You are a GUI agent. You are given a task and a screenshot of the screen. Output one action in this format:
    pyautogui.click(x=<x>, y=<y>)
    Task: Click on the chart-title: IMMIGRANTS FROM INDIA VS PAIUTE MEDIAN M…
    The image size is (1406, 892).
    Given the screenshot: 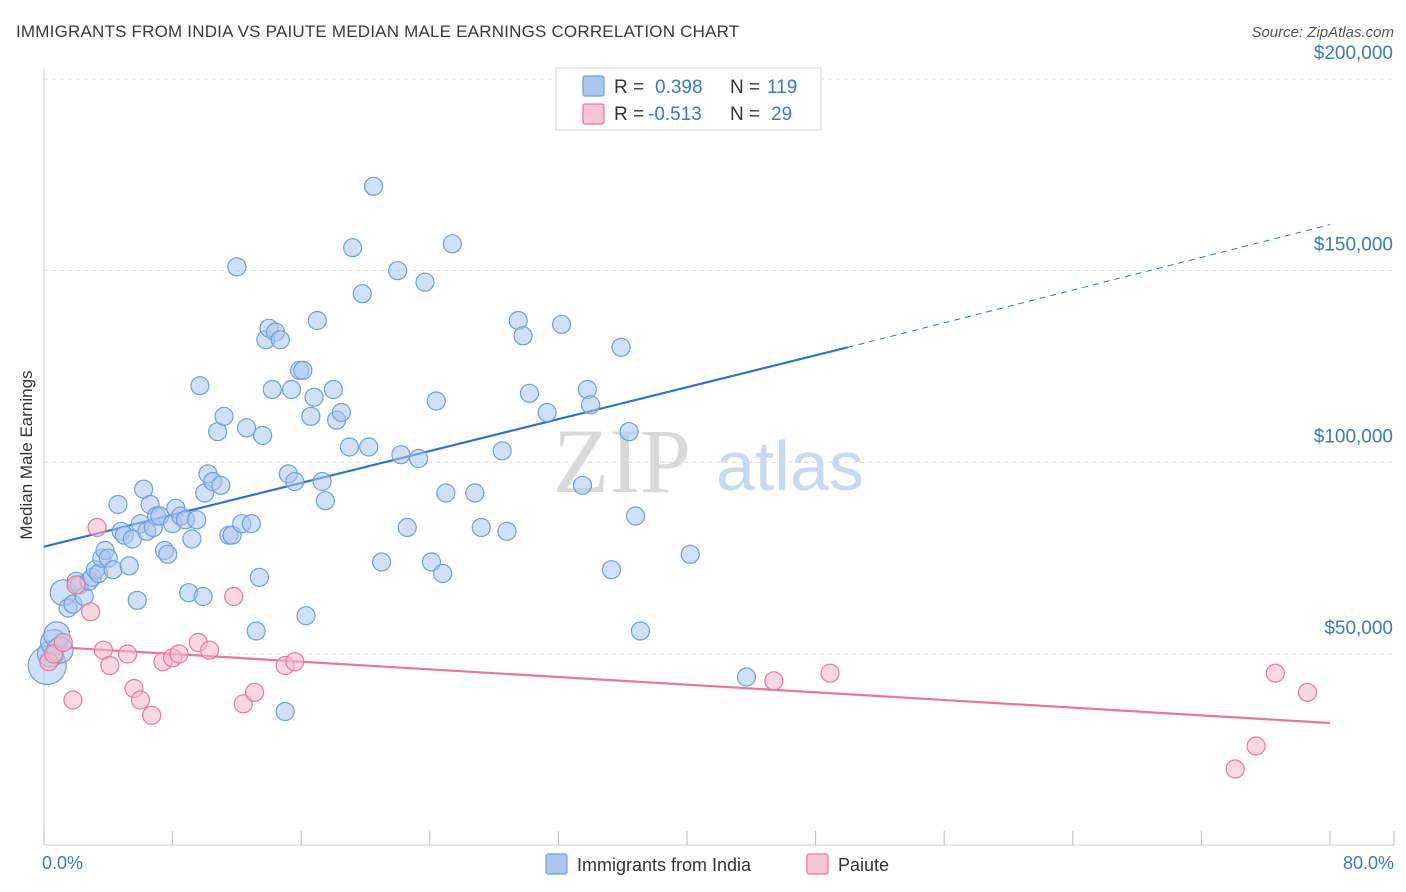 What is the action you would take?
    pyautogui.click(x=378, y=31)
    